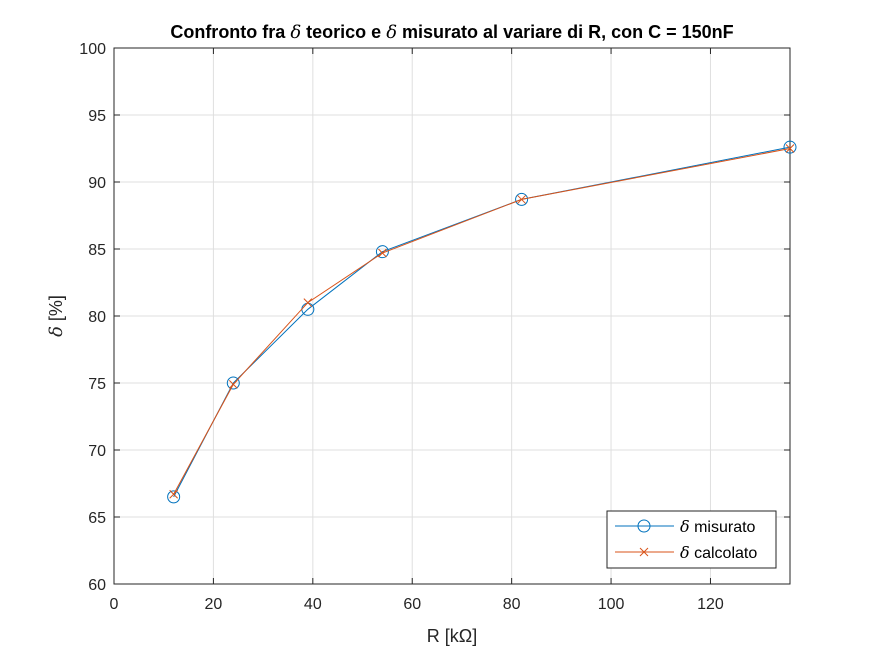 The image size is (875, 661). Describe the element at coordinates (723, 527) in the screenshot. I see `legend-name: misurato` at that location.